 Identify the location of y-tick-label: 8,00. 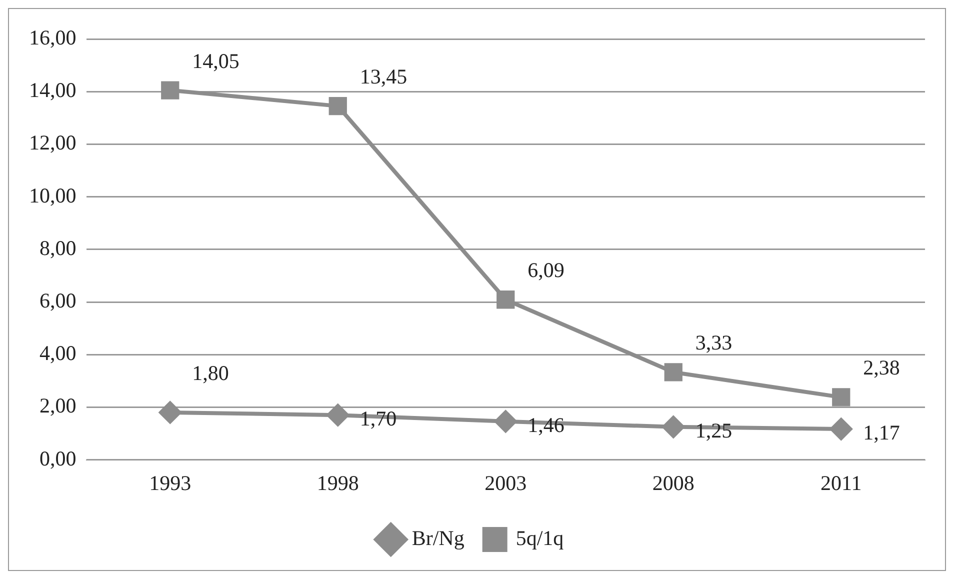
(58, 248).